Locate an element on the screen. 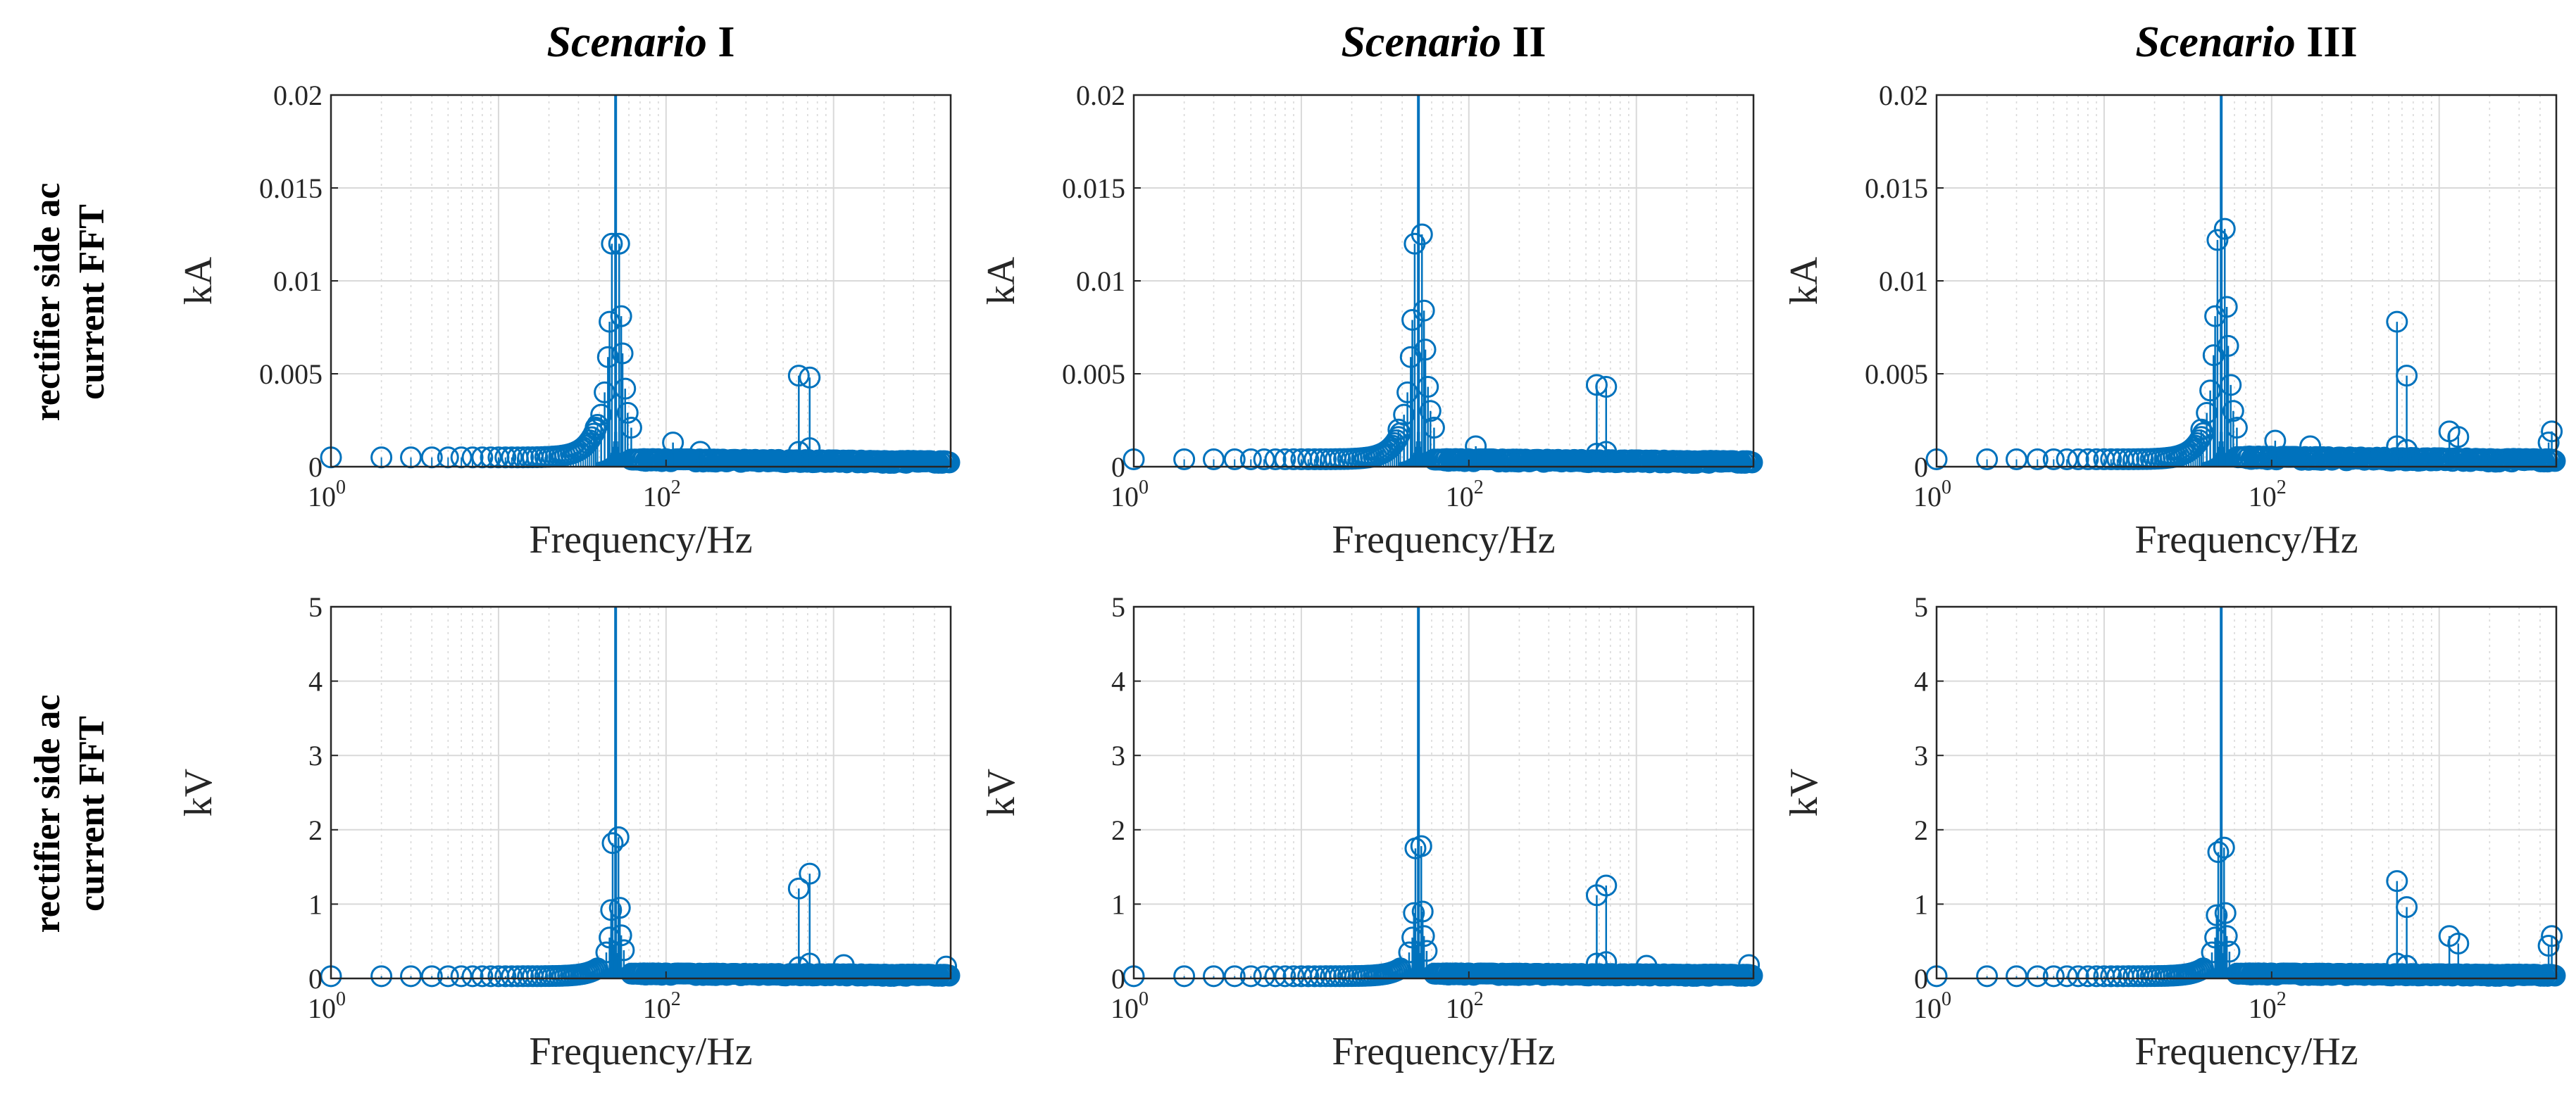 This screenshot has width=2576, height=1115. y-axis-label: kA is located at coordinates (1804, 280).